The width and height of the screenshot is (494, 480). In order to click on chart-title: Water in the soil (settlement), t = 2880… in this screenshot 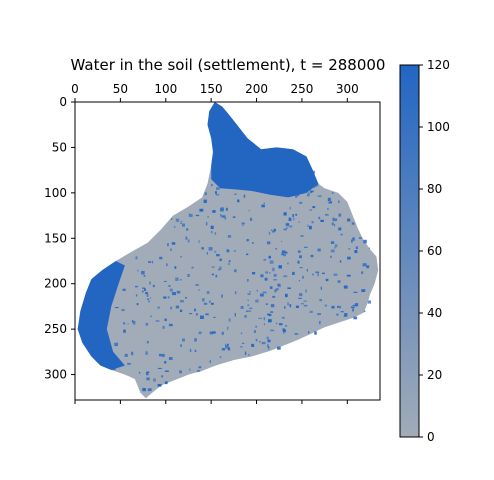, I will do `click(228, 65)`.